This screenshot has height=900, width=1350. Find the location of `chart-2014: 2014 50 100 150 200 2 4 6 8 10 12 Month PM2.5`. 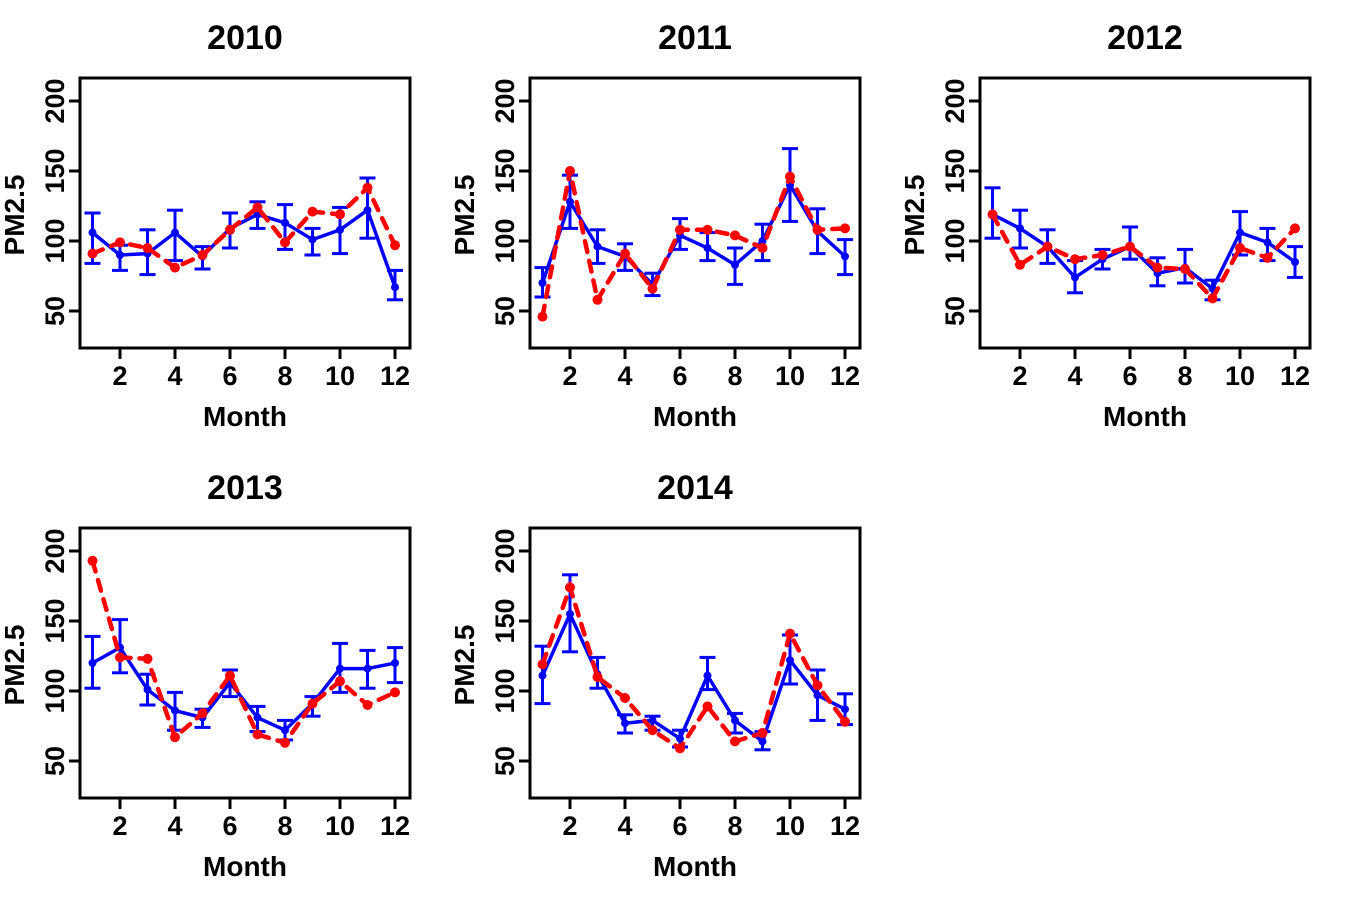

chart-2014: 2014 50 100 150 200 2 4 6 8 10 12 Month PM2.5 is located at coordinates (656, 675).